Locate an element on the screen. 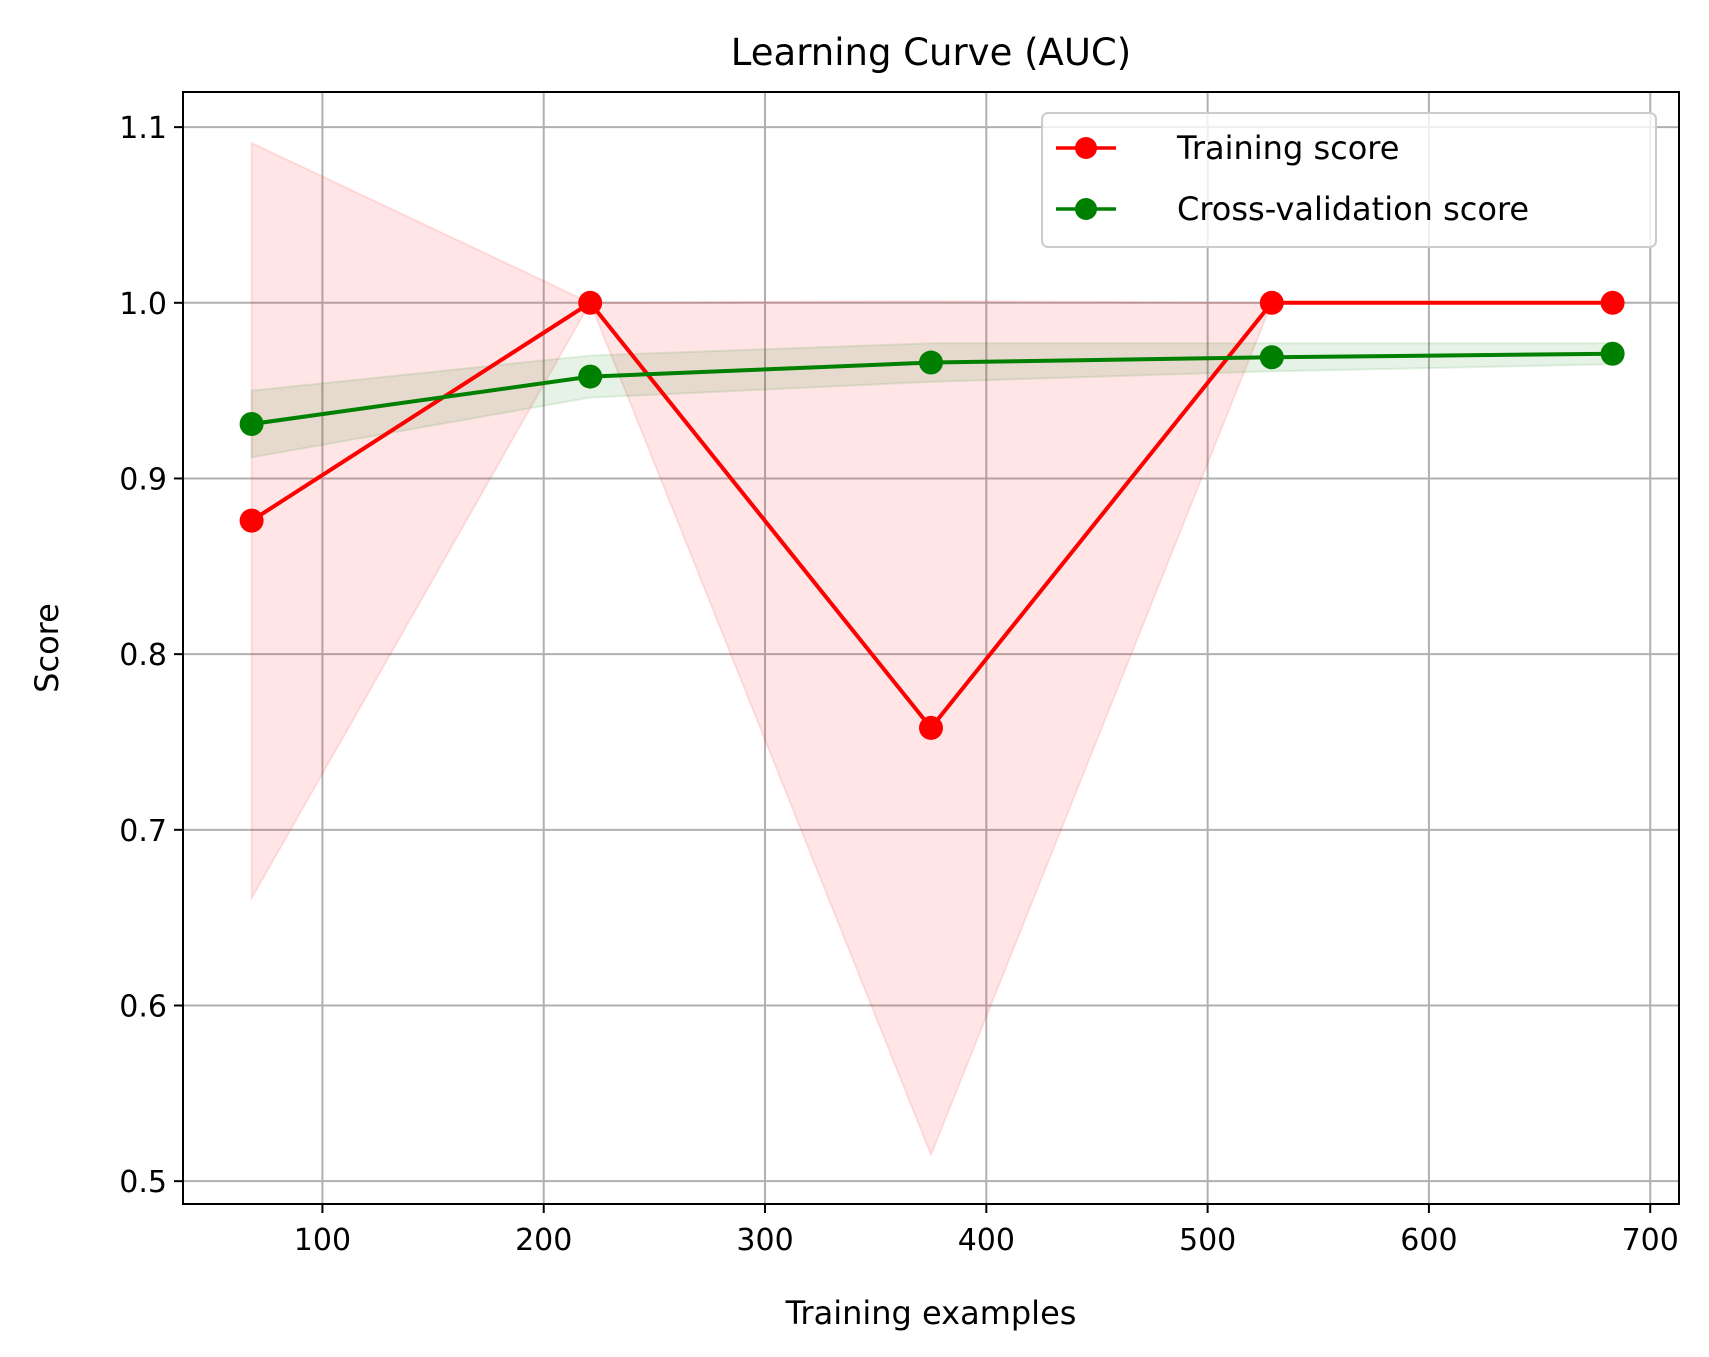  legend: Training score Cross-validation score is located at coordinates (1349, 180).